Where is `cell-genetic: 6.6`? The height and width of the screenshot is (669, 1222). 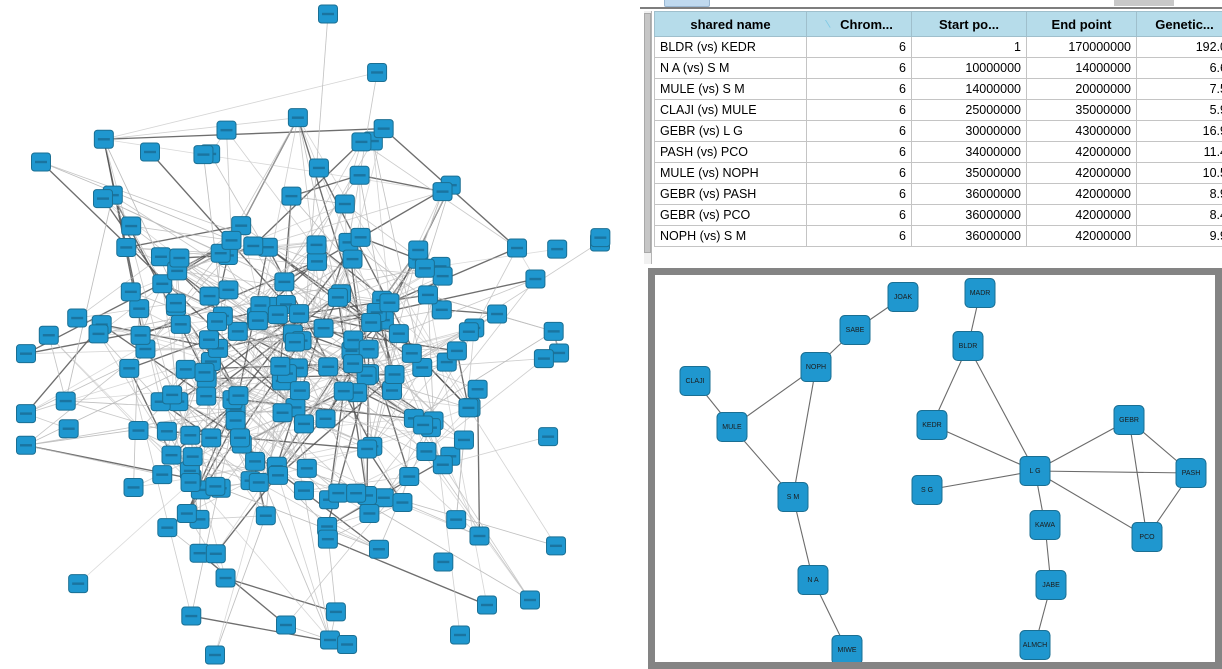 cell-genetic: 6.6 is located at coordinates (1179, 68).